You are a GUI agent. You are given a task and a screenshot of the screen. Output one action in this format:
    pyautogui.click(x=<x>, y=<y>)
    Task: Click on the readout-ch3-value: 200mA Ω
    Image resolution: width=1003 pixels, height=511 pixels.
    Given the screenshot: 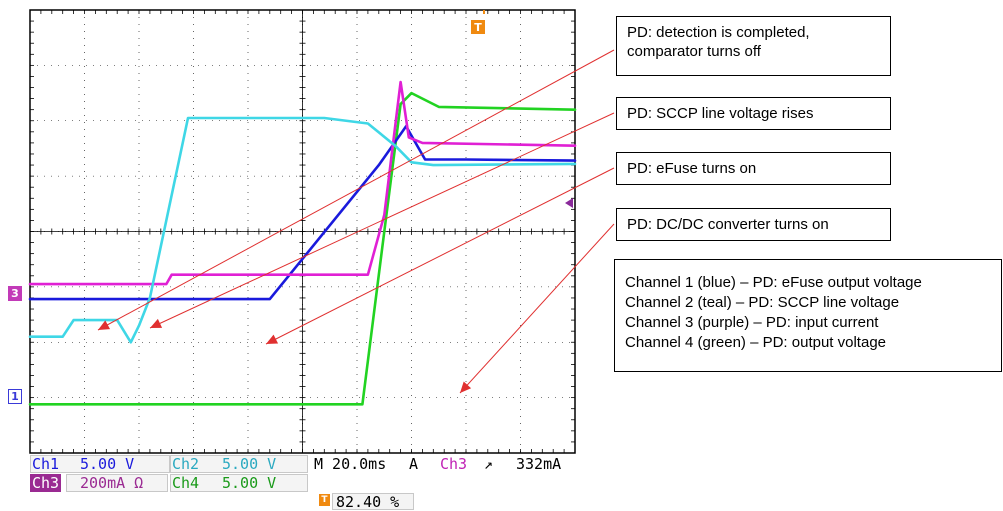 What is the action you would take?
    pyautogui.click(x=112, y=483)
    